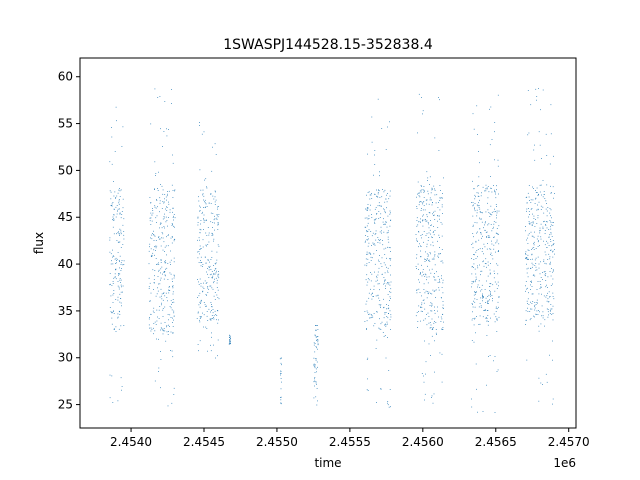 This screenshot has width=640, height=480. I want to click on chart-title: 1SWASPJ144528.15-352838.4, so click(328, 45).